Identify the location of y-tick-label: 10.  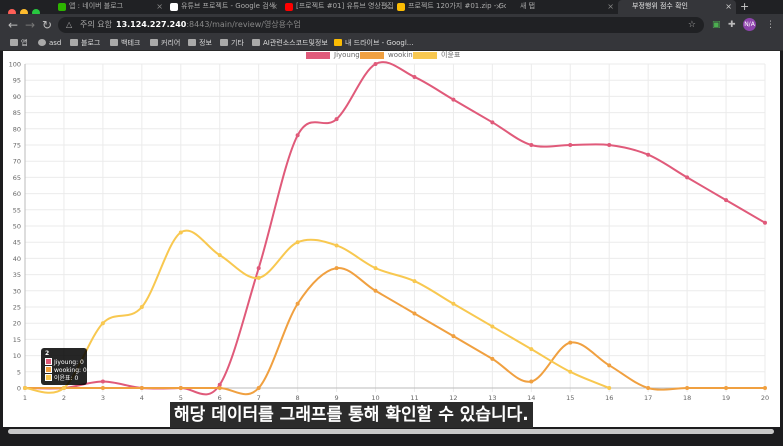
(17, 356).